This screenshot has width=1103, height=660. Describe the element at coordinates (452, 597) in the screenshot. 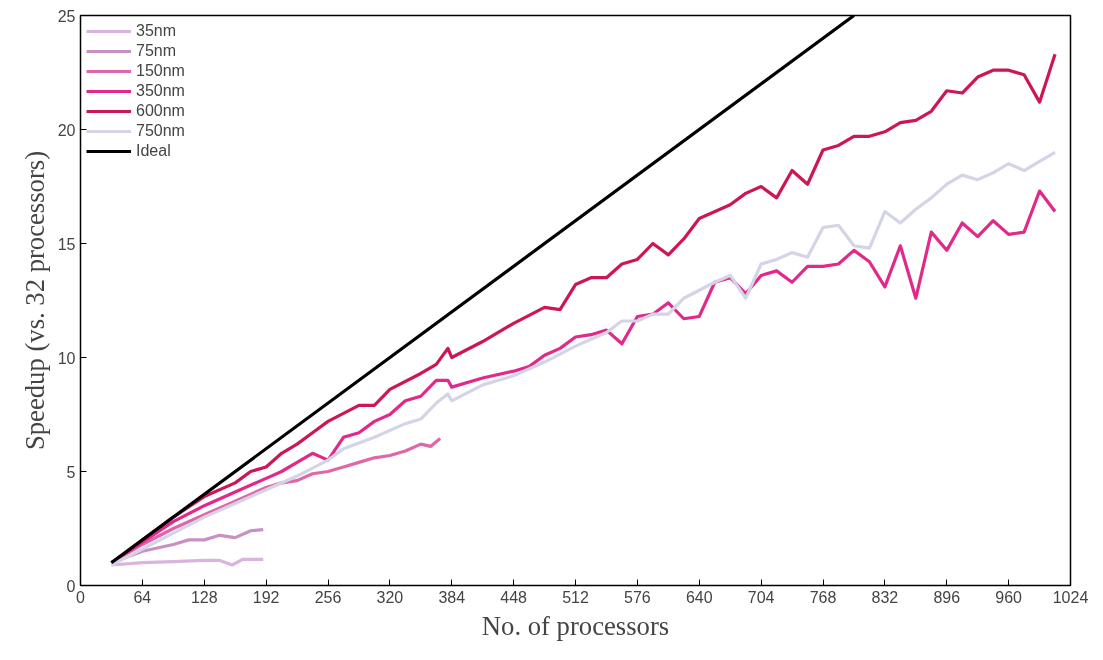

I see `x-tick-label: 384` at that location.